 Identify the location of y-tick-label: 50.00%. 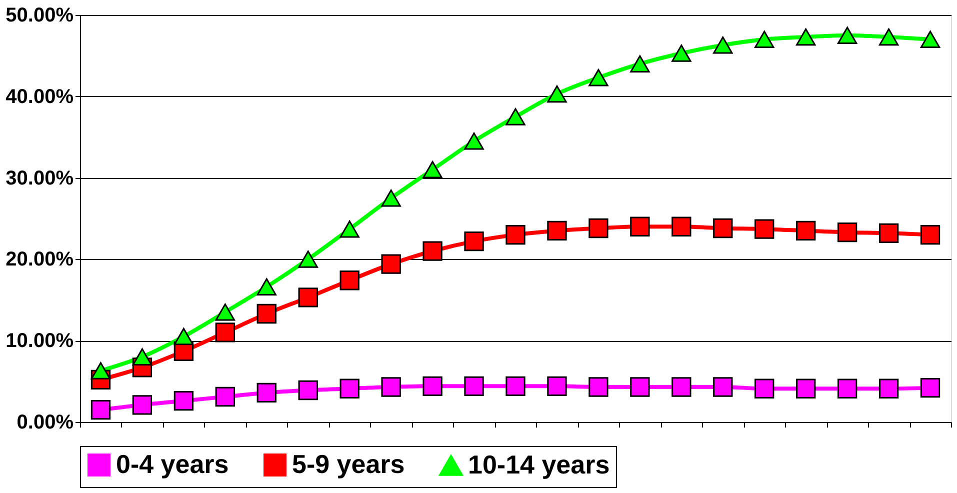
(40, 15).